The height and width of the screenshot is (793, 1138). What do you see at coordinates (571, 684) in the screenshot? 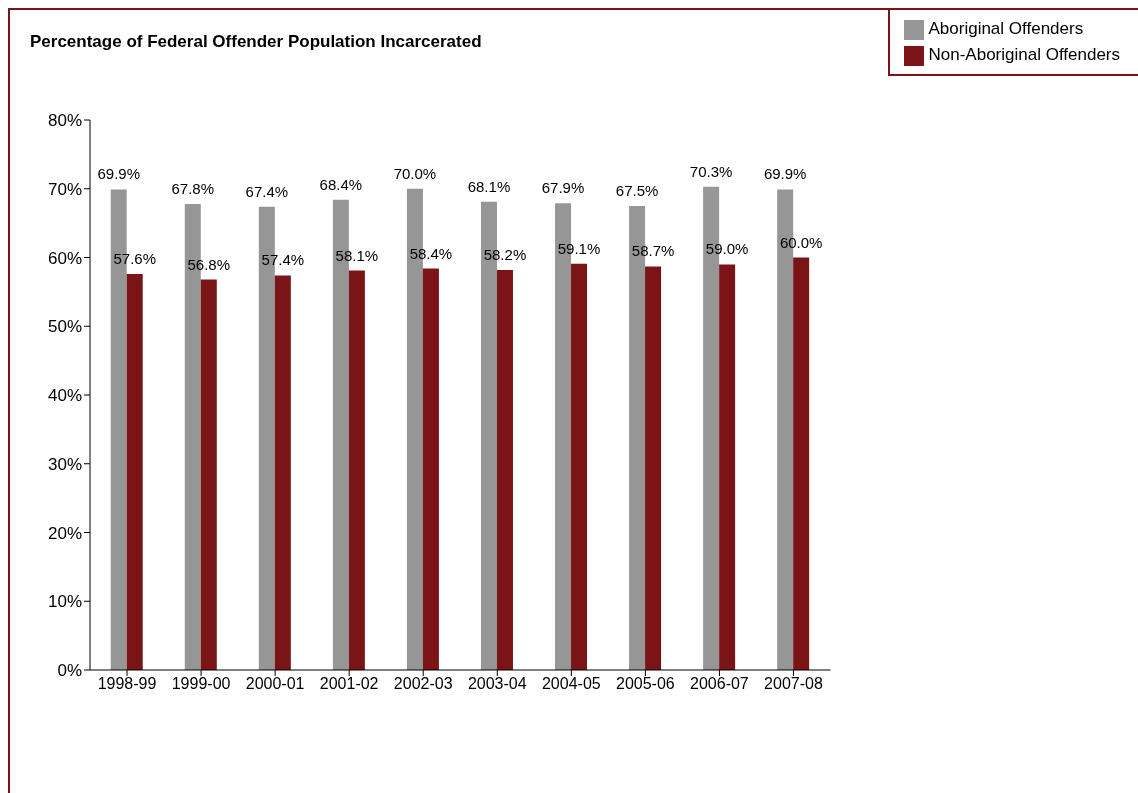
I see `x-tick-label: 2004-05` at bounding box center [571, 684].